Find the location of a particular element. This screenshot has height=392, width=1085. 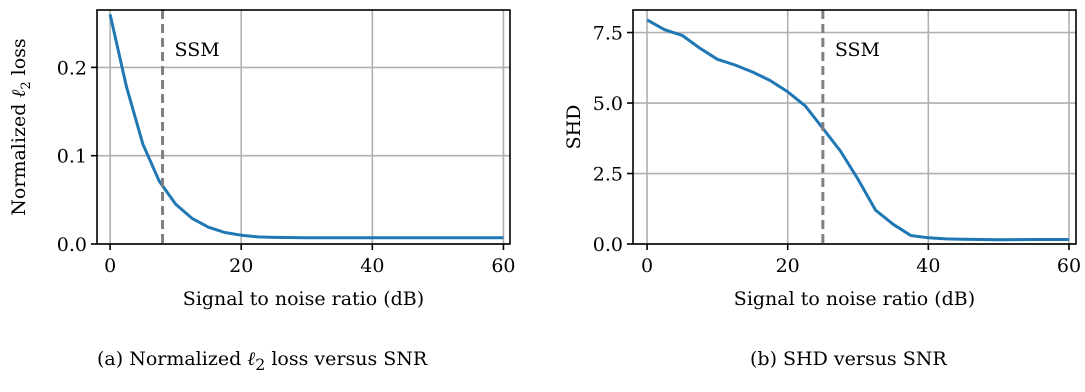

chart-a-xtick-label: 0 is located at coordinates (110, 266).